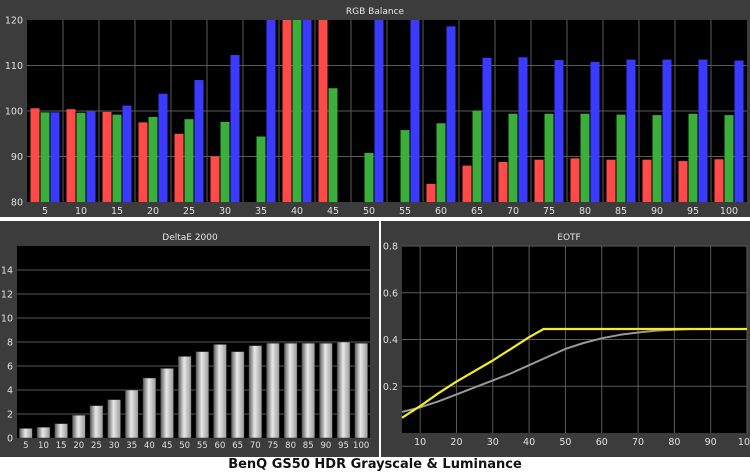  I want to click on deltae-xtick-label: 50, so click(184, 446).